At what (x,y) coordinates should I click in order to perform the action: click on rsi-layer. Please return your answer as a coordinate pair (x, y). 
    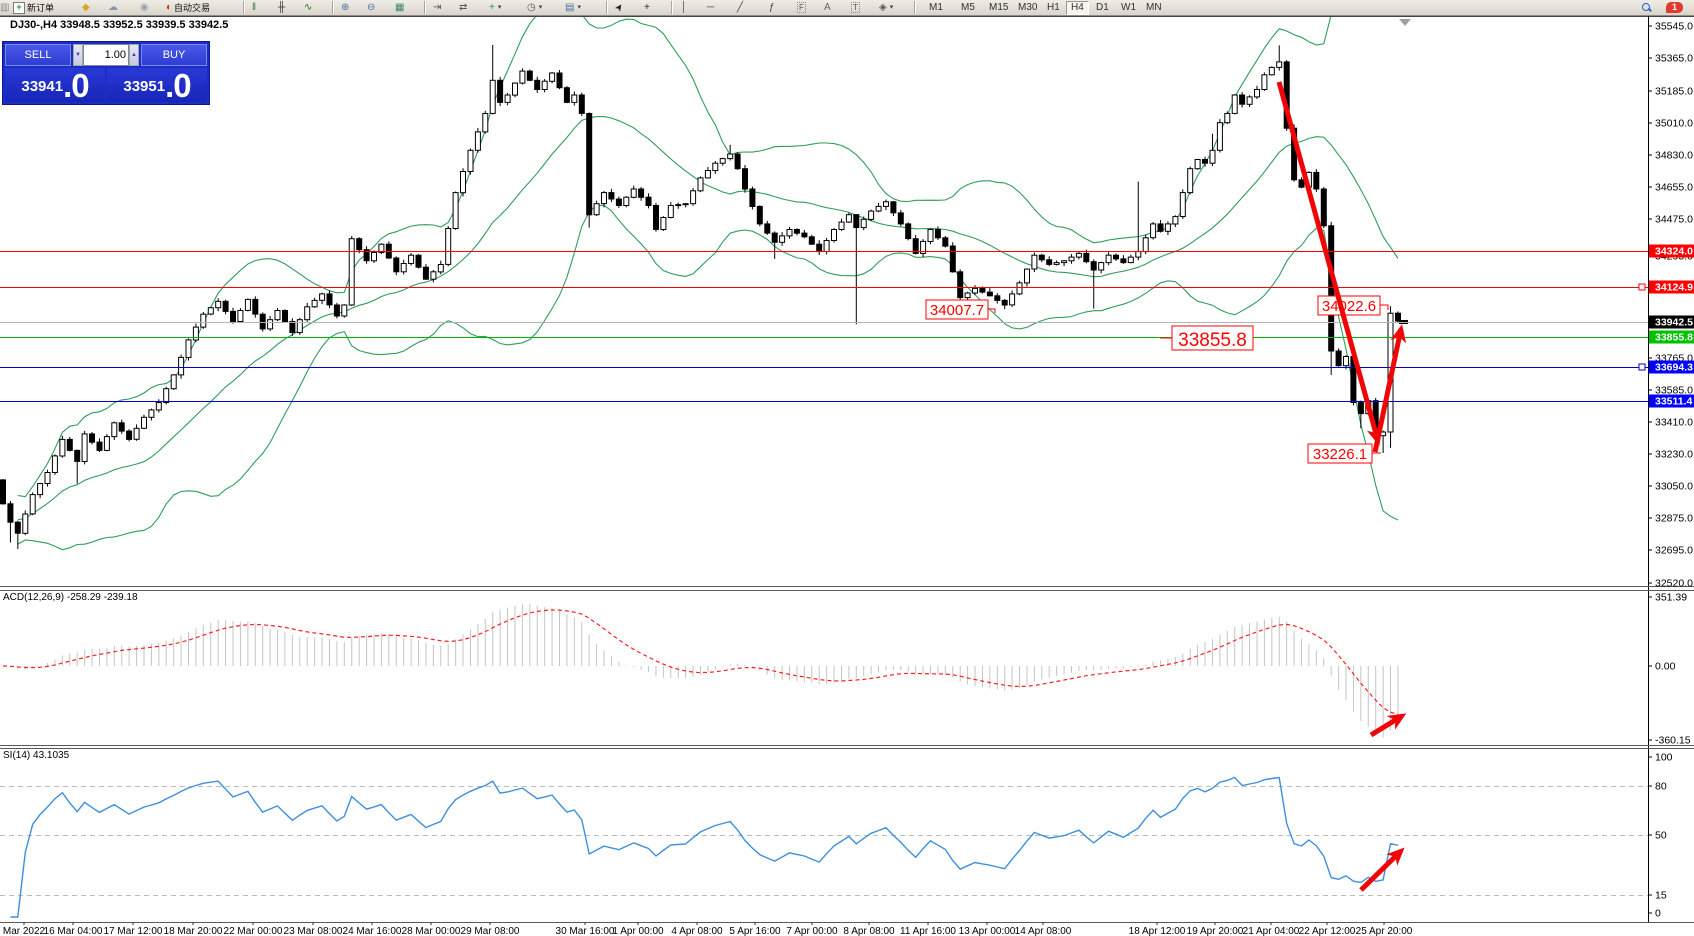
    Looking at the image, I should click on (824, 847).